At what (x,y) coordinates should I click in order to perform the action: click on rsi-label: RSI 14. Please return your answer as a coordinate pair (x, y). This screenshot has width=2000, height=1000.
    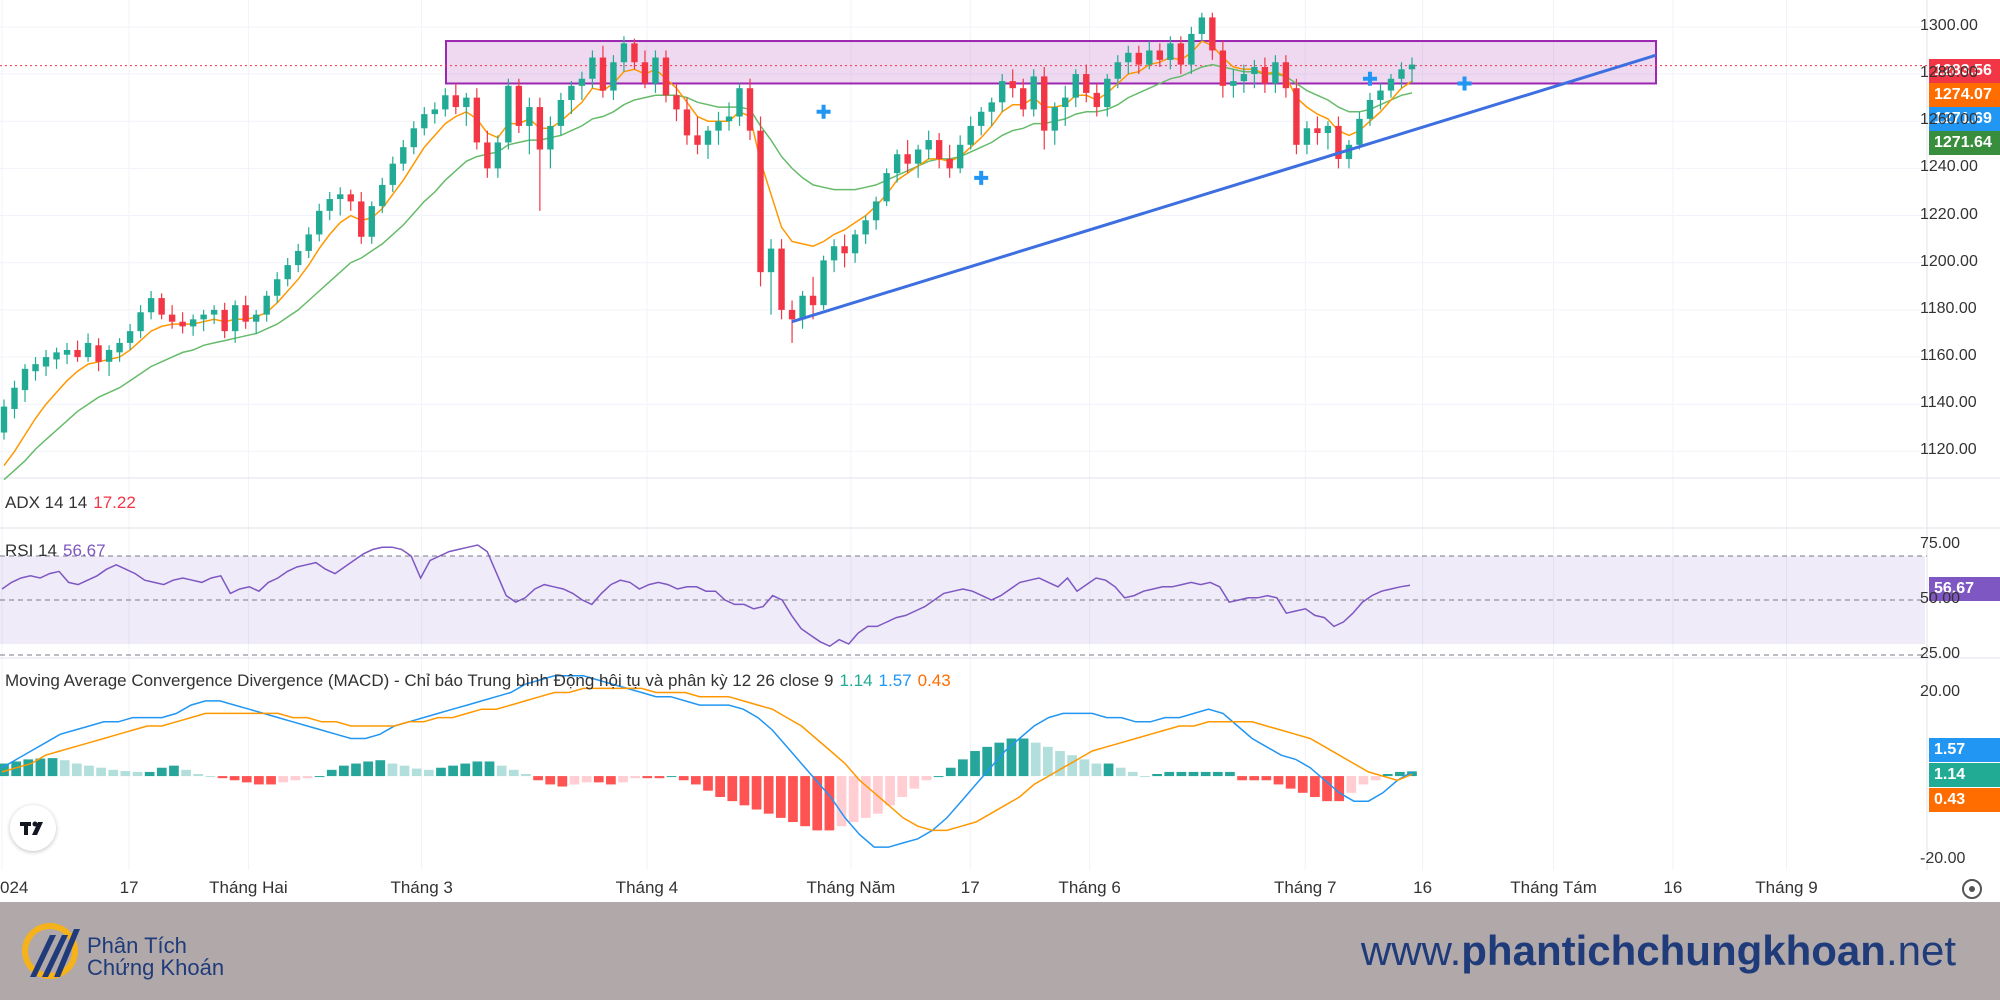
    Looking at the image, I should click on (31, 550).